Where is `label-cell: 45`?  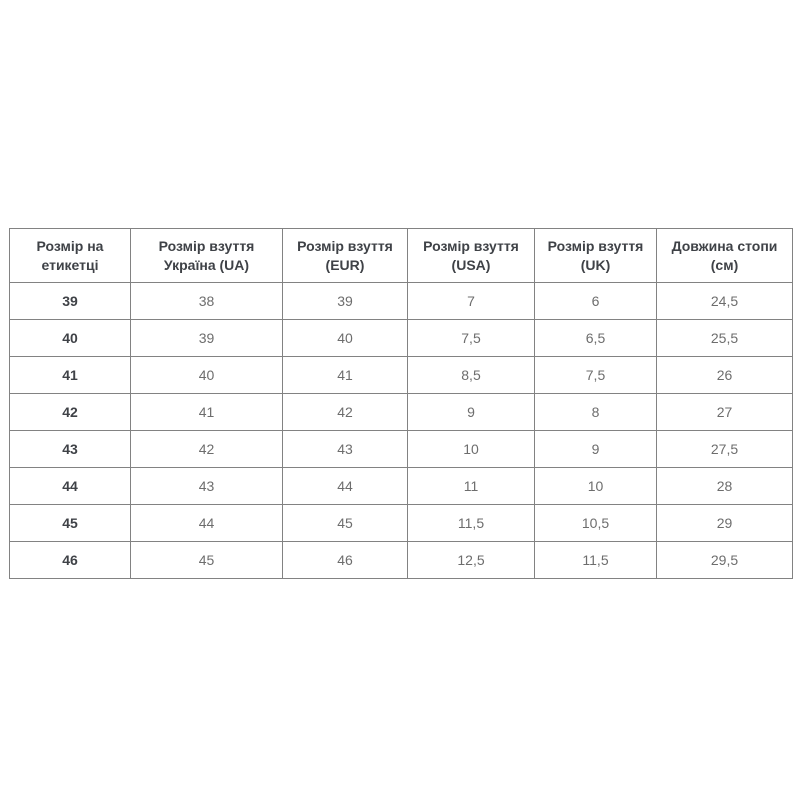 label-cell: 45 is located at coordinates (70, 523).